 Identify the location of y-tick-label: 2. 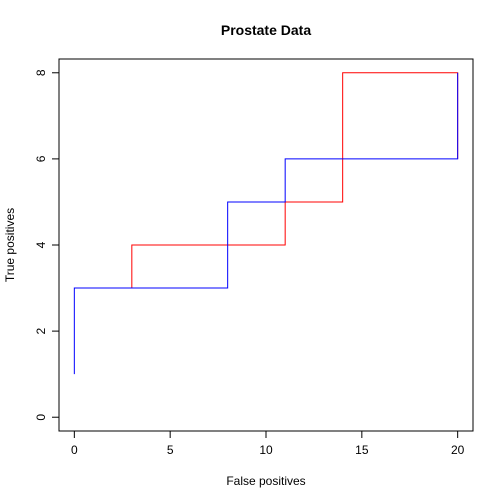
(41, 330).